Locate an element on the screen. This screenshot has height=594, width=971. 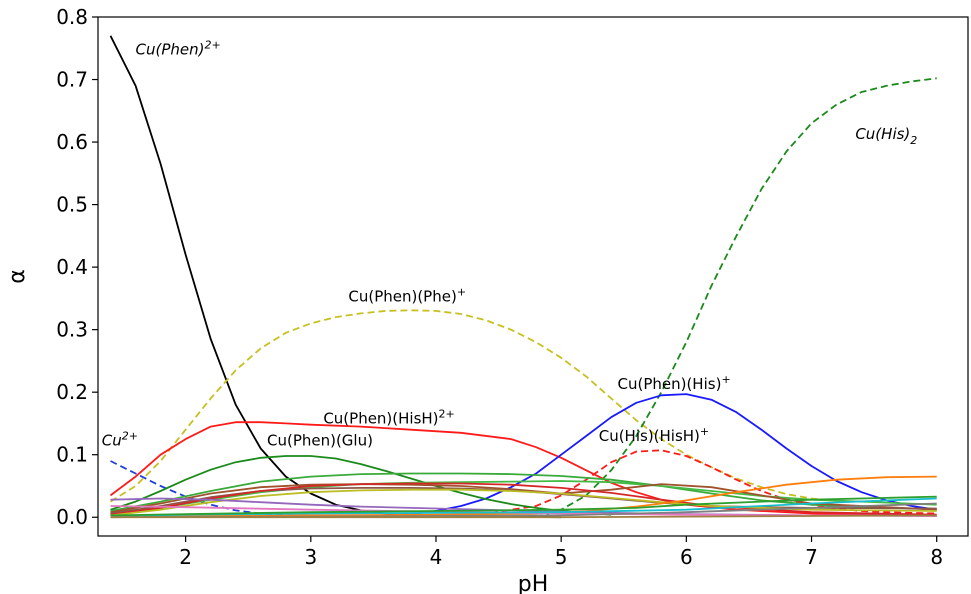
y-tick-label: 0.5 is located at coordinates (72, 205).